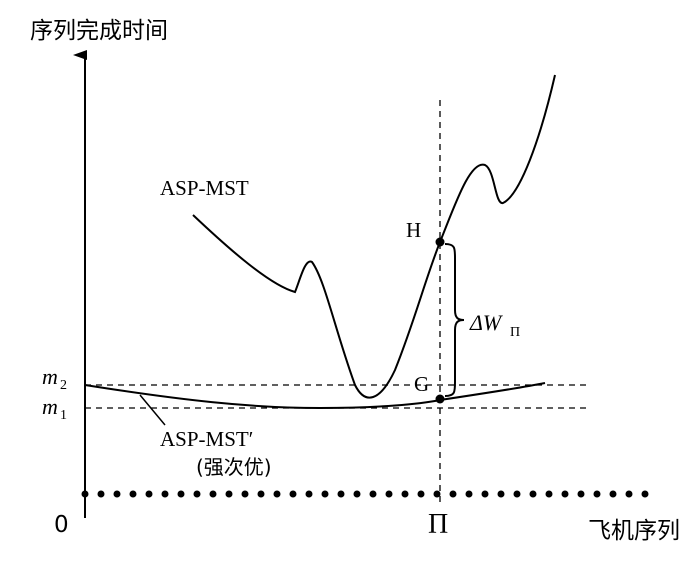 The width and height of the screenshot is (700, 566). What do you see at coordinates (634, 531) in the screenshot?
I see `x-axis-label: 飞机序列` at bounding box center [634, 531].